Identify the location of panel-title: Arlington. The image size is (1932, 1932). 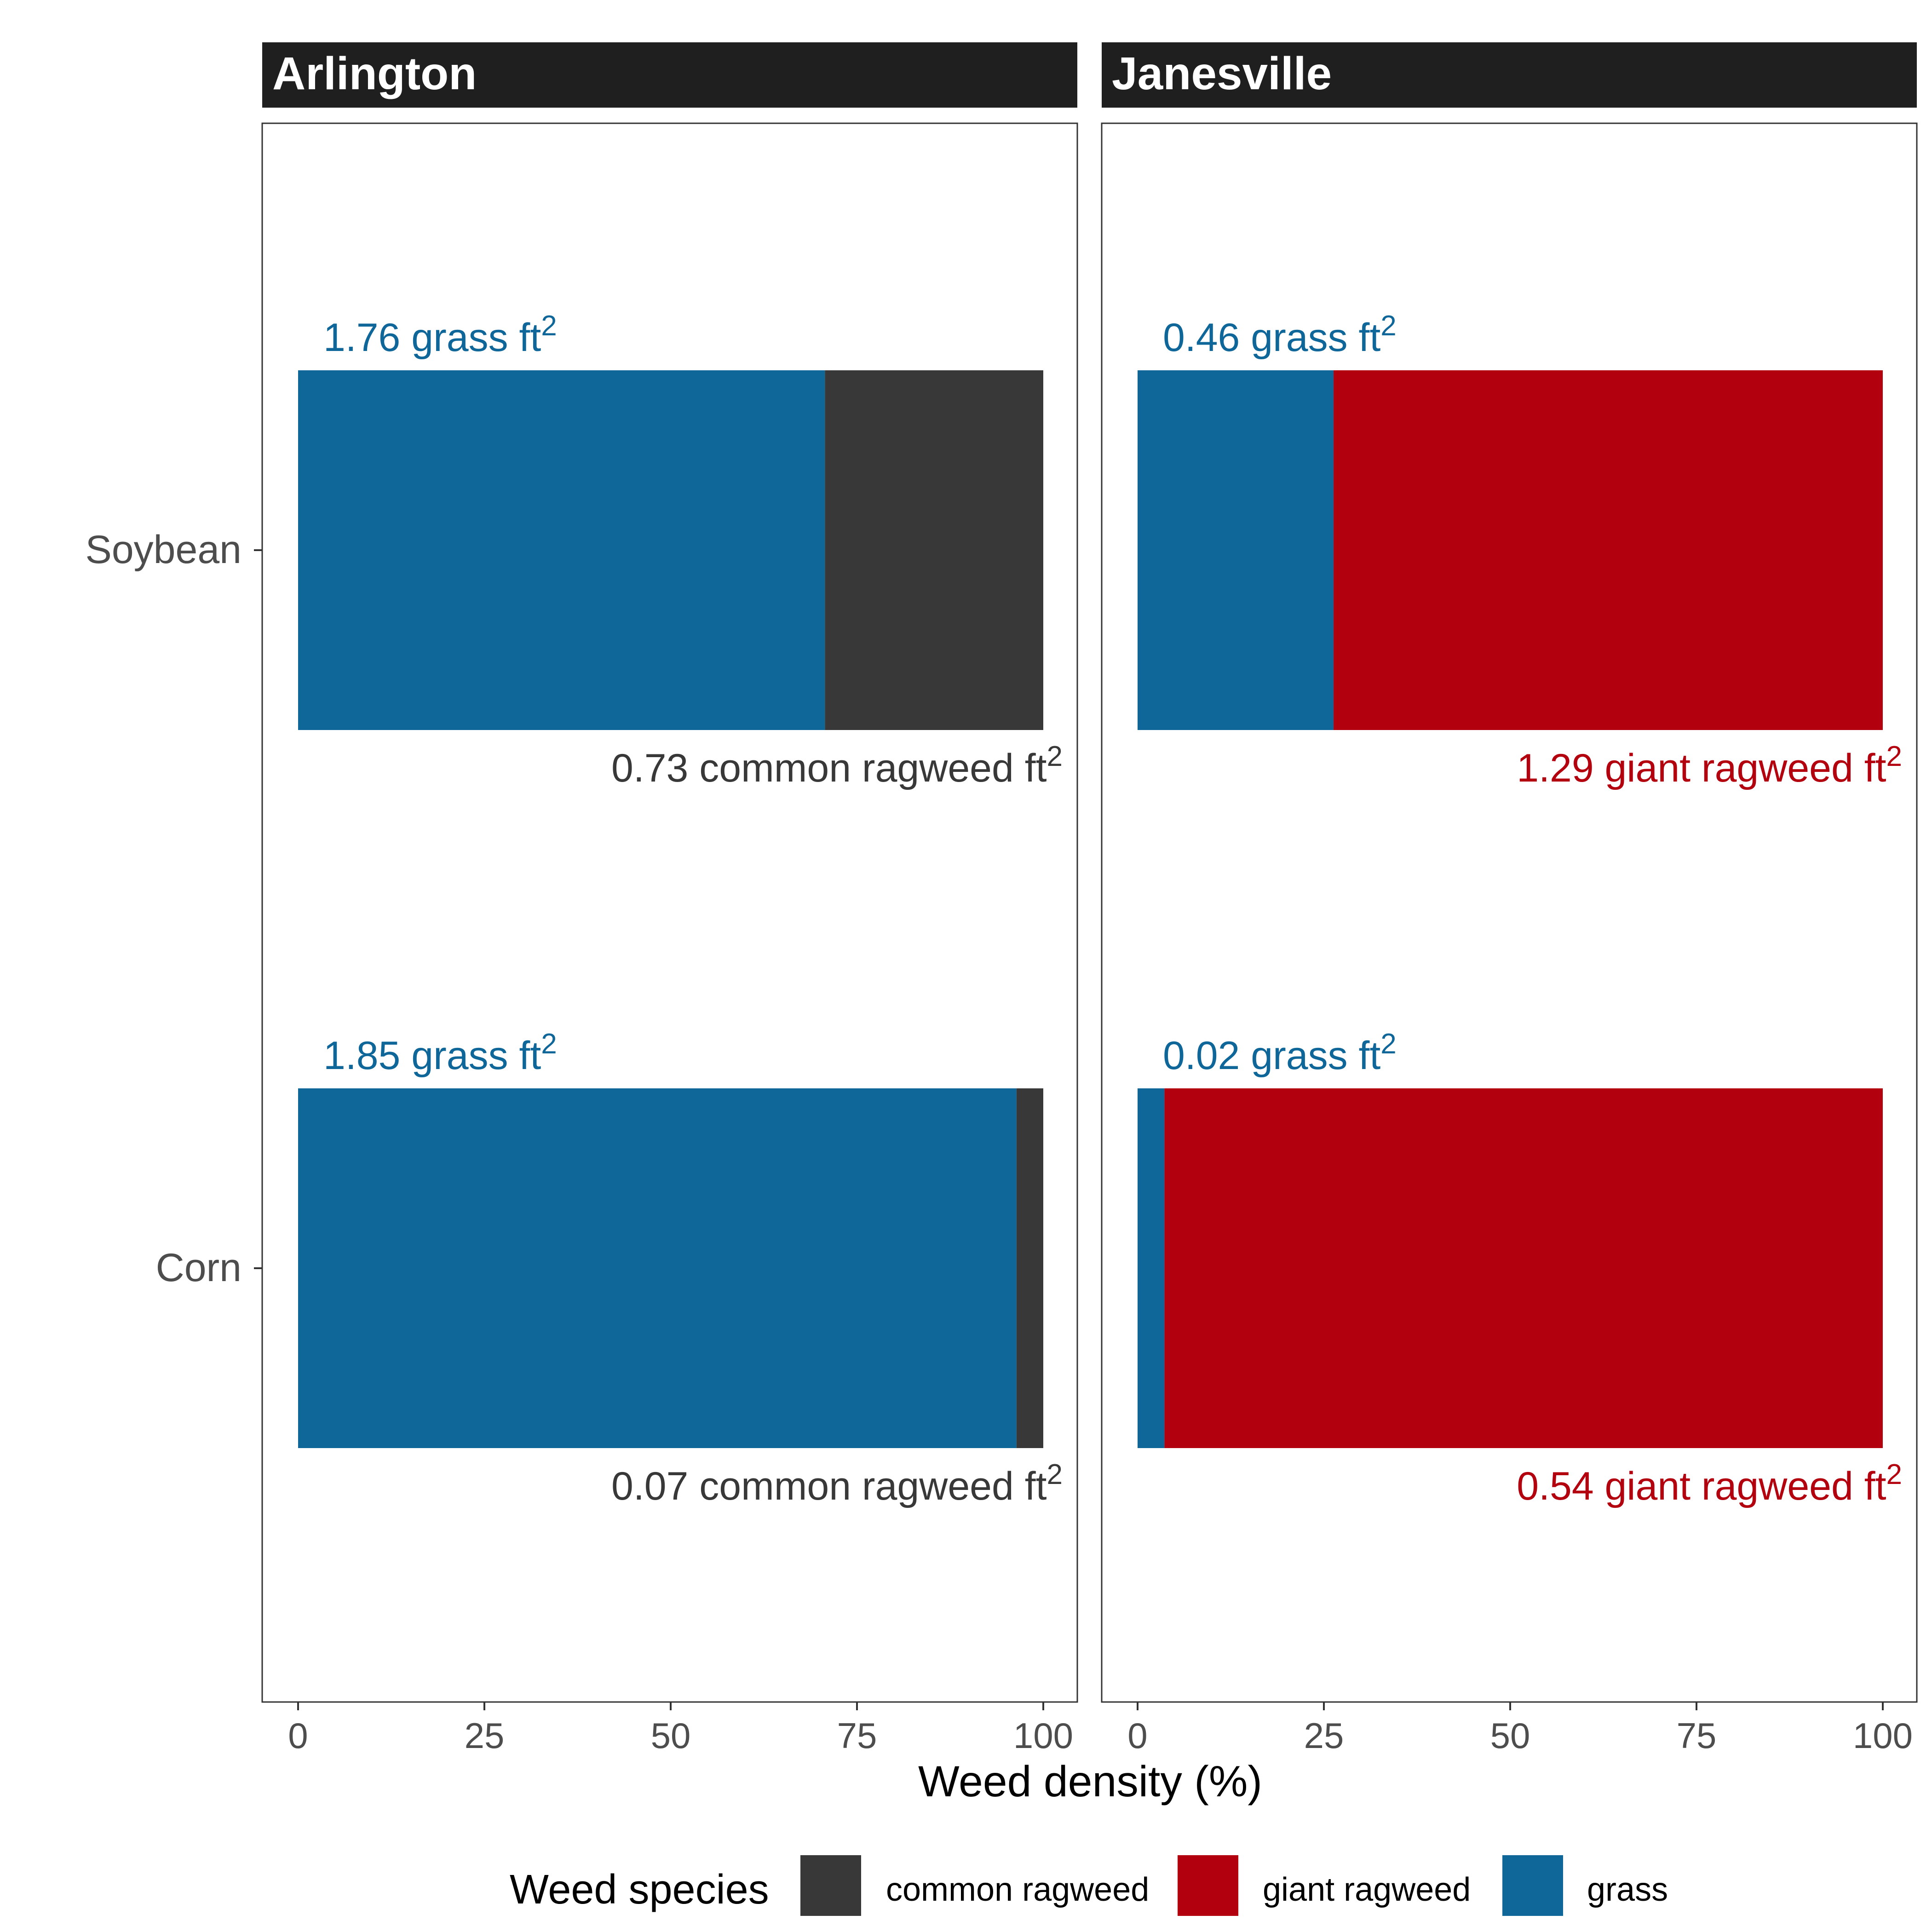
(374, 73).